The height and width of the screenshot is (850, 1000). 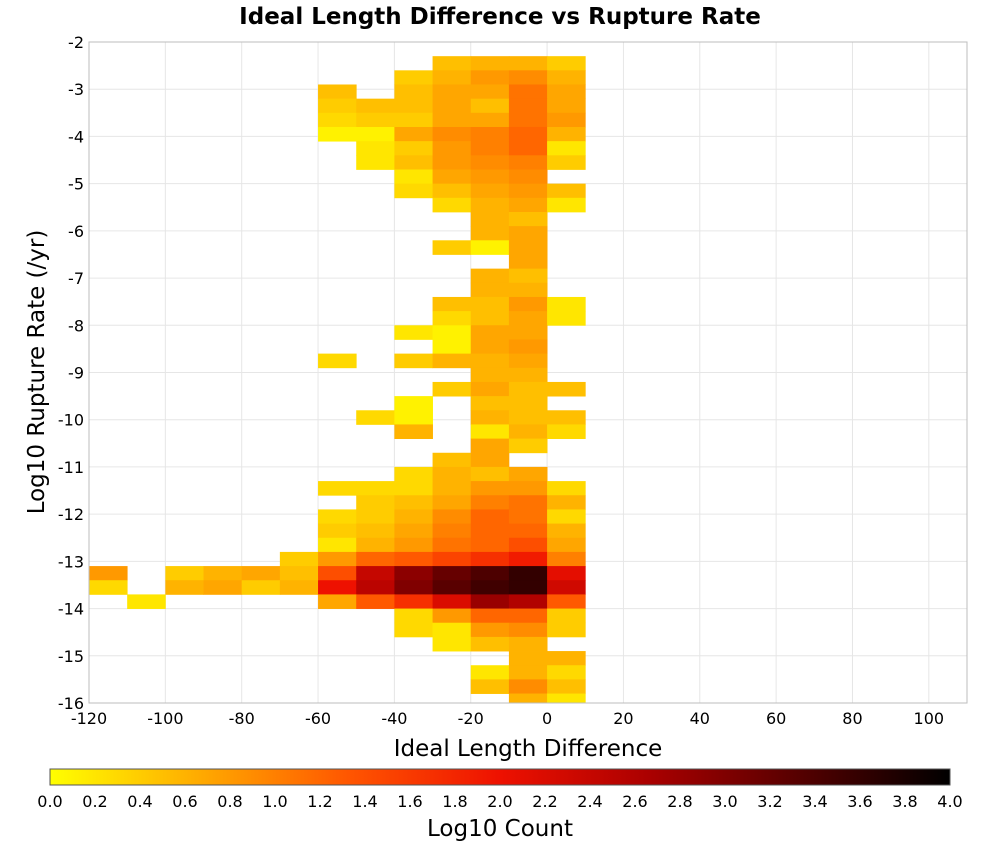 What do you see at coordinates (319, 801) in the screenshot?
I see `colorbar-tick-label: 1.2` at bounding box center [319, 801].